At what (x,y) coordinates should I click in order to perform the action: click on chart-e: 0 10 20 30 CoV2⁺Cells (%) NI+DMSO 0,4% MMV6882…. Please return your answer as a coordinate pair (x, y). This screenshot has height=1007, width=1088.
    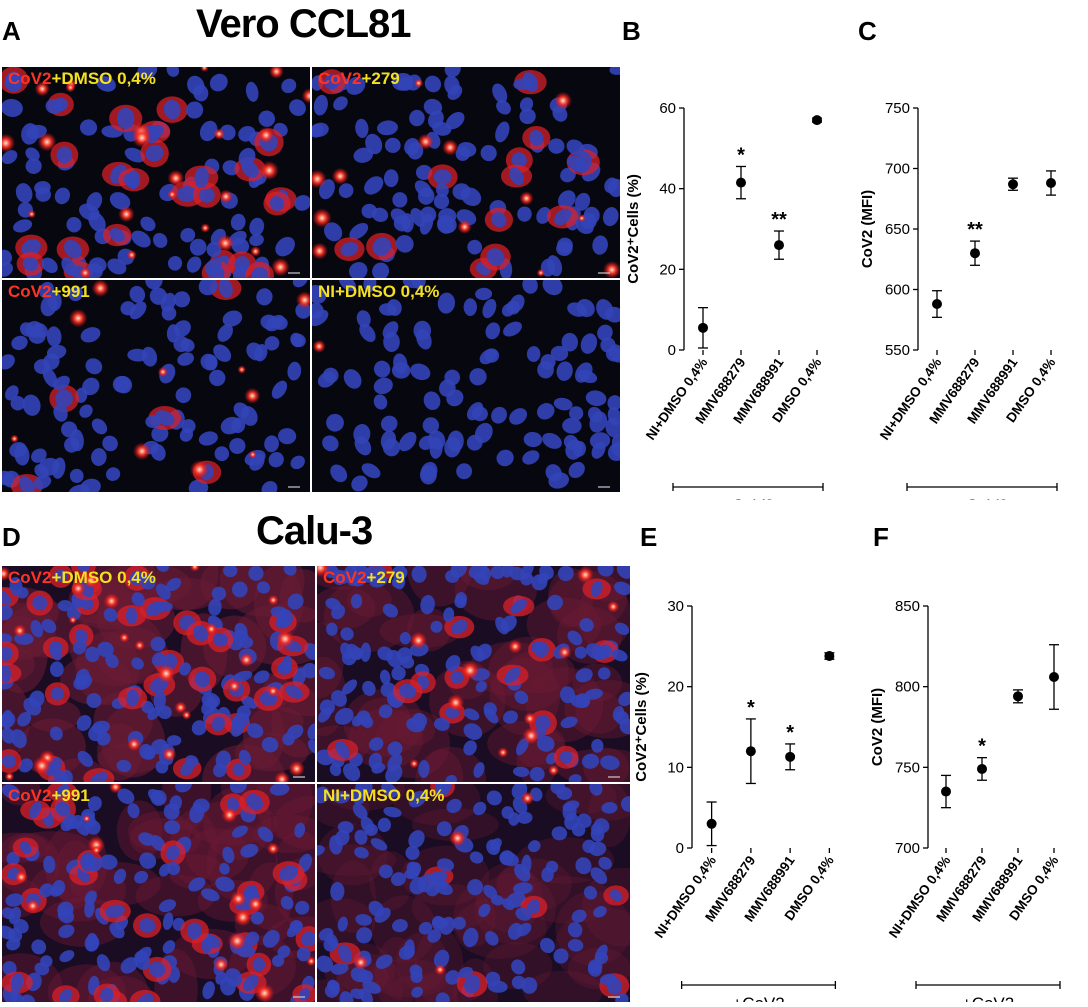
    Looking at the image, I should click on (747, 797).